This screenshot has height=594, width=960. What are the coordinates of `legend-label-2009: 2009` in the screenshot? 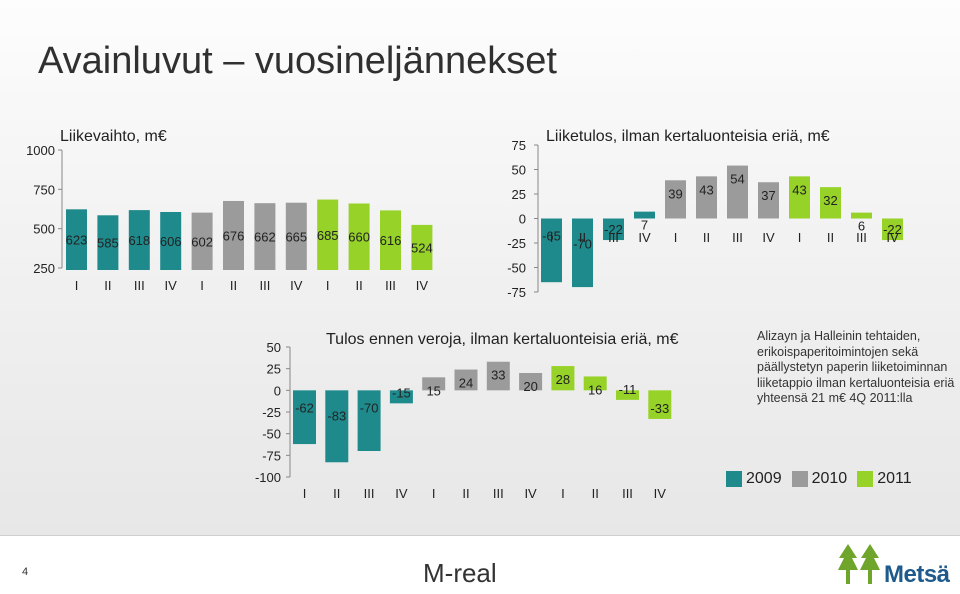 It's located at (764, 478).